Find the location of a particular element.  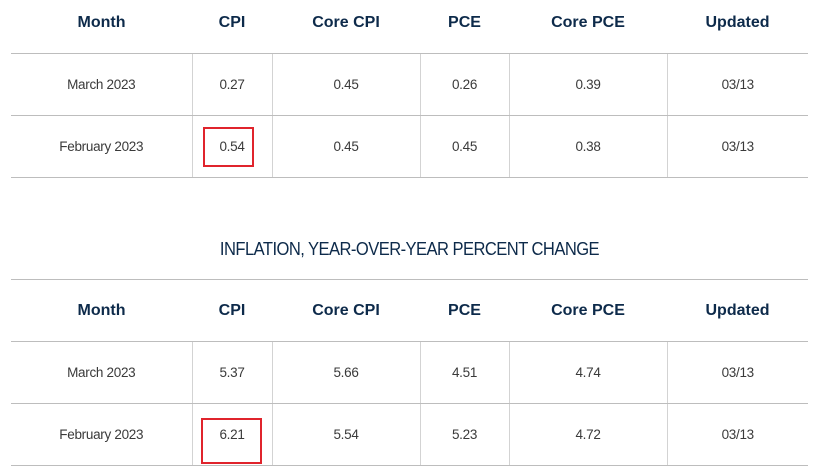

table-row: March 2023 5.37 5.66 4.51 4.74 03/13 is located at coordinates (409, 372).